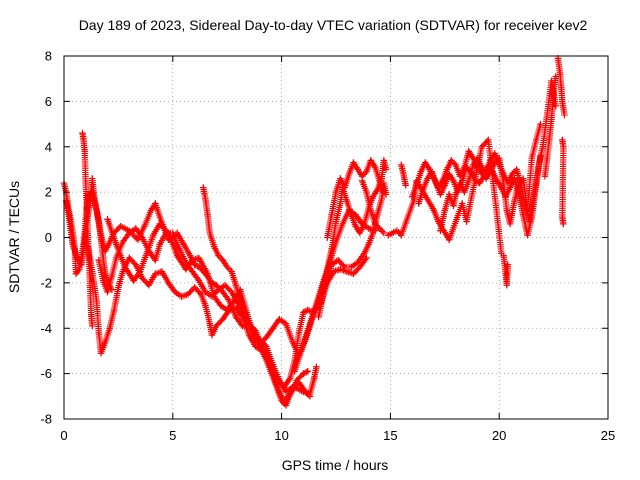 This screenshot has width=640, height=480. What do you see at coordinates (46, 282) in the screenshot?
I see `y-tick-label: -2` at bounding box center [46, 282].